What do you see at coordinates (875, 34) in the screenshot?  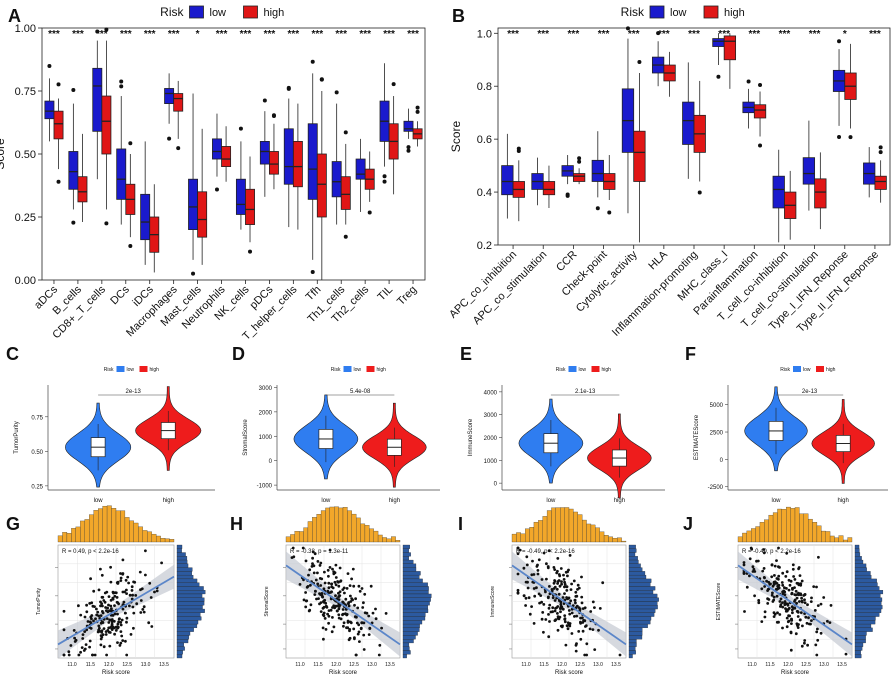 I see `significance-mark-B: ***` at bounding box center [875, 34].